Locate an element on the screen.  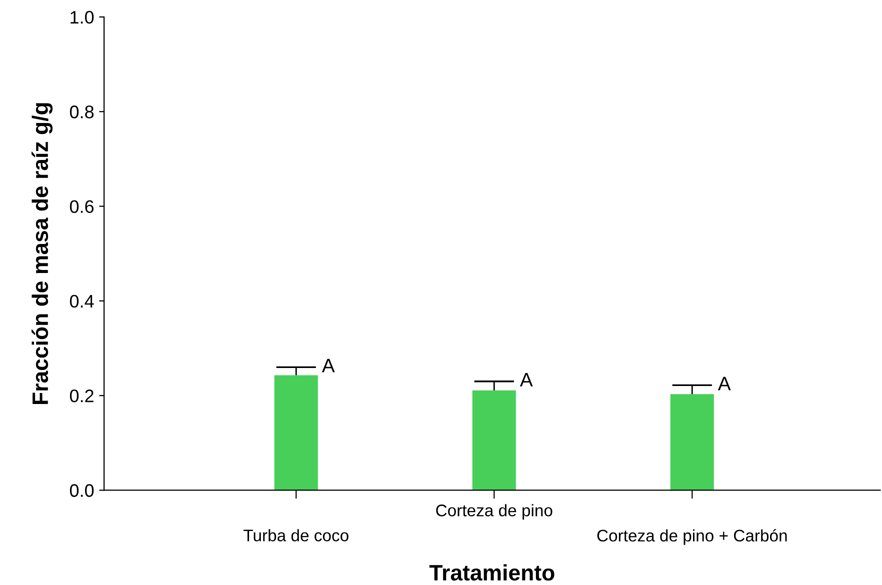
y-tick-label: 0.0 is located at coordinates (82, 490).